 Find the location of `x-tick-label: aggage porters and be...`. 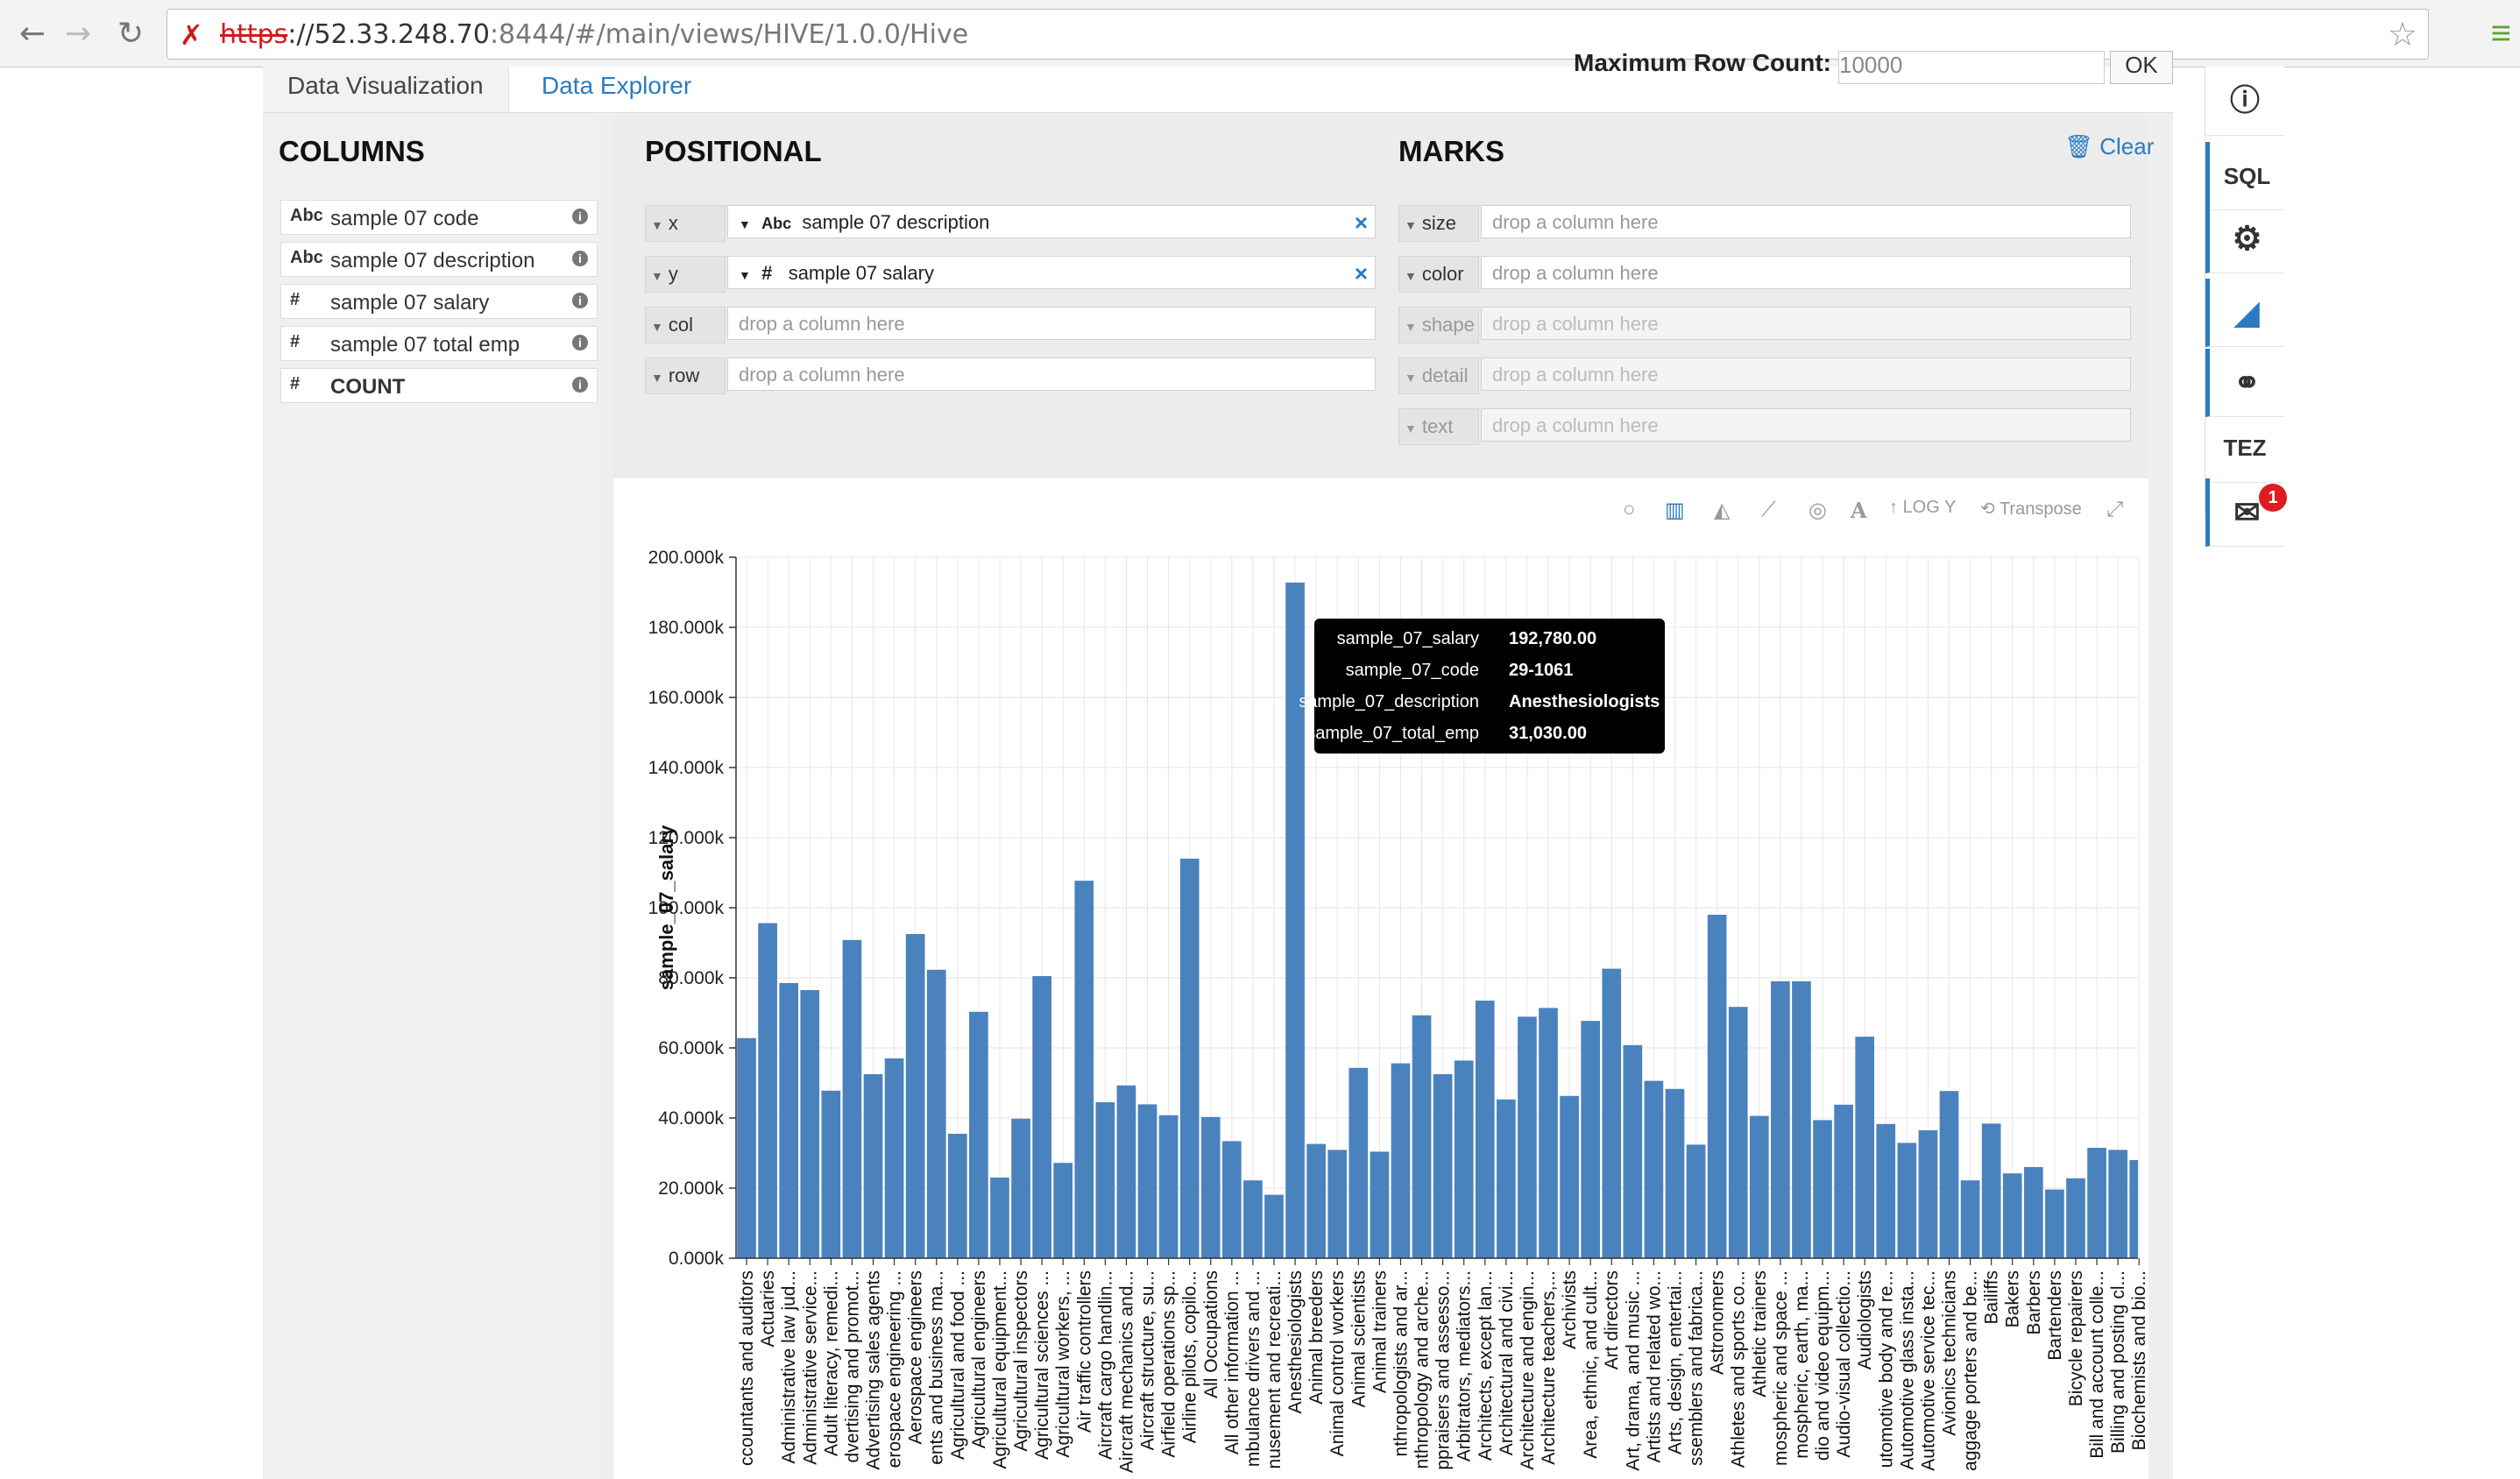

x-tick-label: aggage porters and be... is located at coordinates (1971, 1371).